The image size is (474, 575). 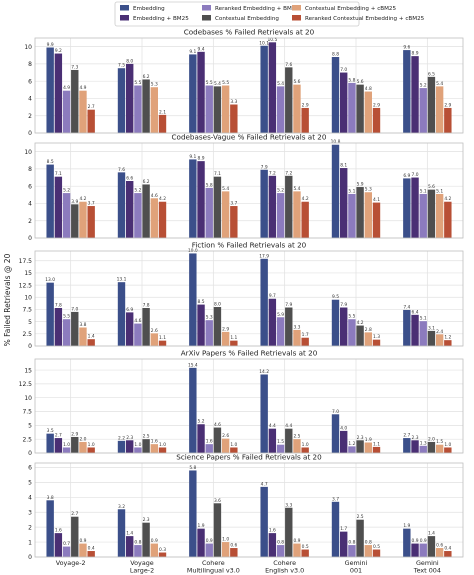 What do you see at coordinates (192, 157) in the screenshot?
I see `bar-value-label: 9.1` at bounding box center [192, 157].